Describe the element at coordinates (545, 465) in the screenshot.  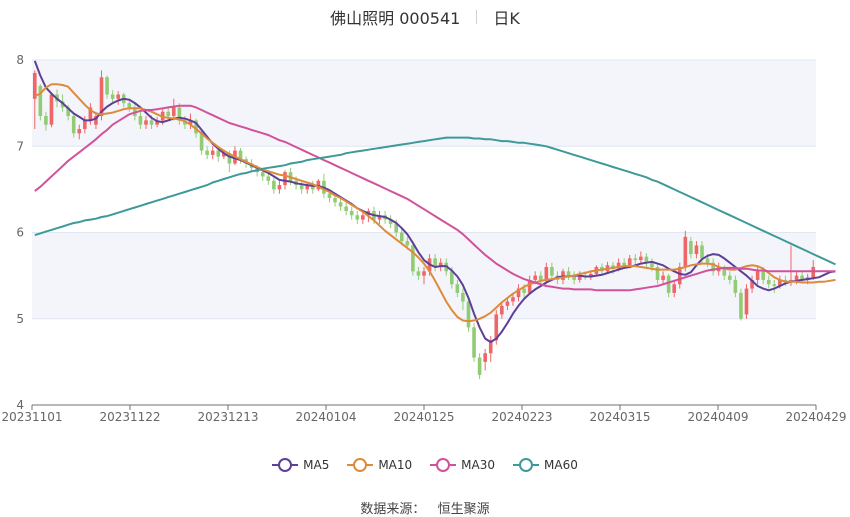
I see `legend-item-ma60: MA60` at that location.